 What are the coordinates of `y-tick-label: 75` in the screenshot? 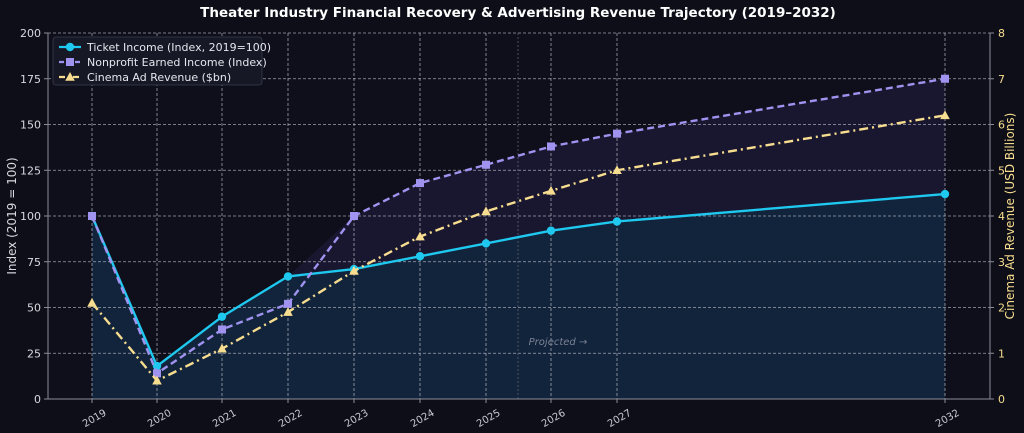 It's located at (34, 262).